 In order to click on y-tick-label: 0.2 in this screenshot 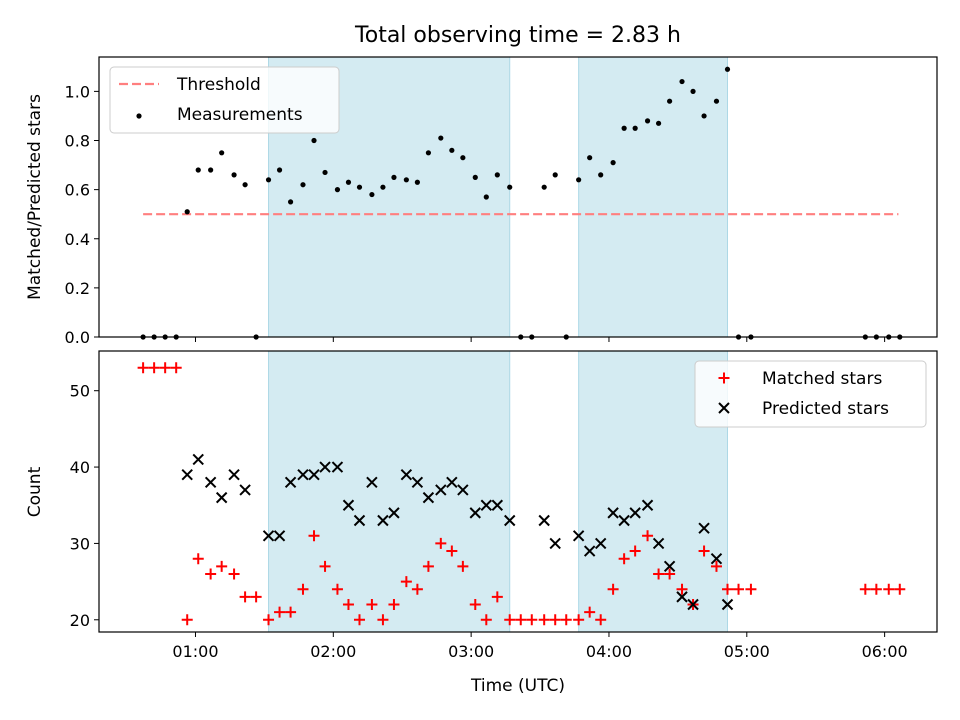, I will do `click(77, 288)`.